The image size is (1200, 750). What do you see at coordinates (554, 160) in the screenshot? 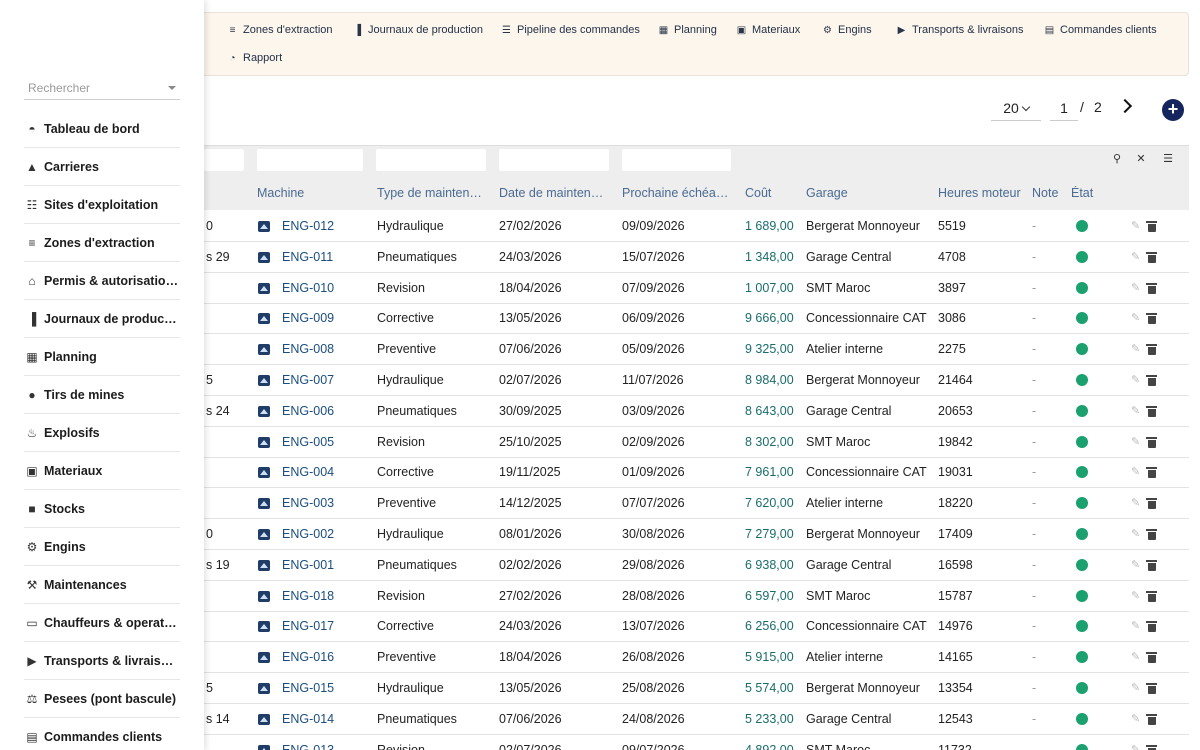
I see `filter-input-date` at bounding box center [554, 160].